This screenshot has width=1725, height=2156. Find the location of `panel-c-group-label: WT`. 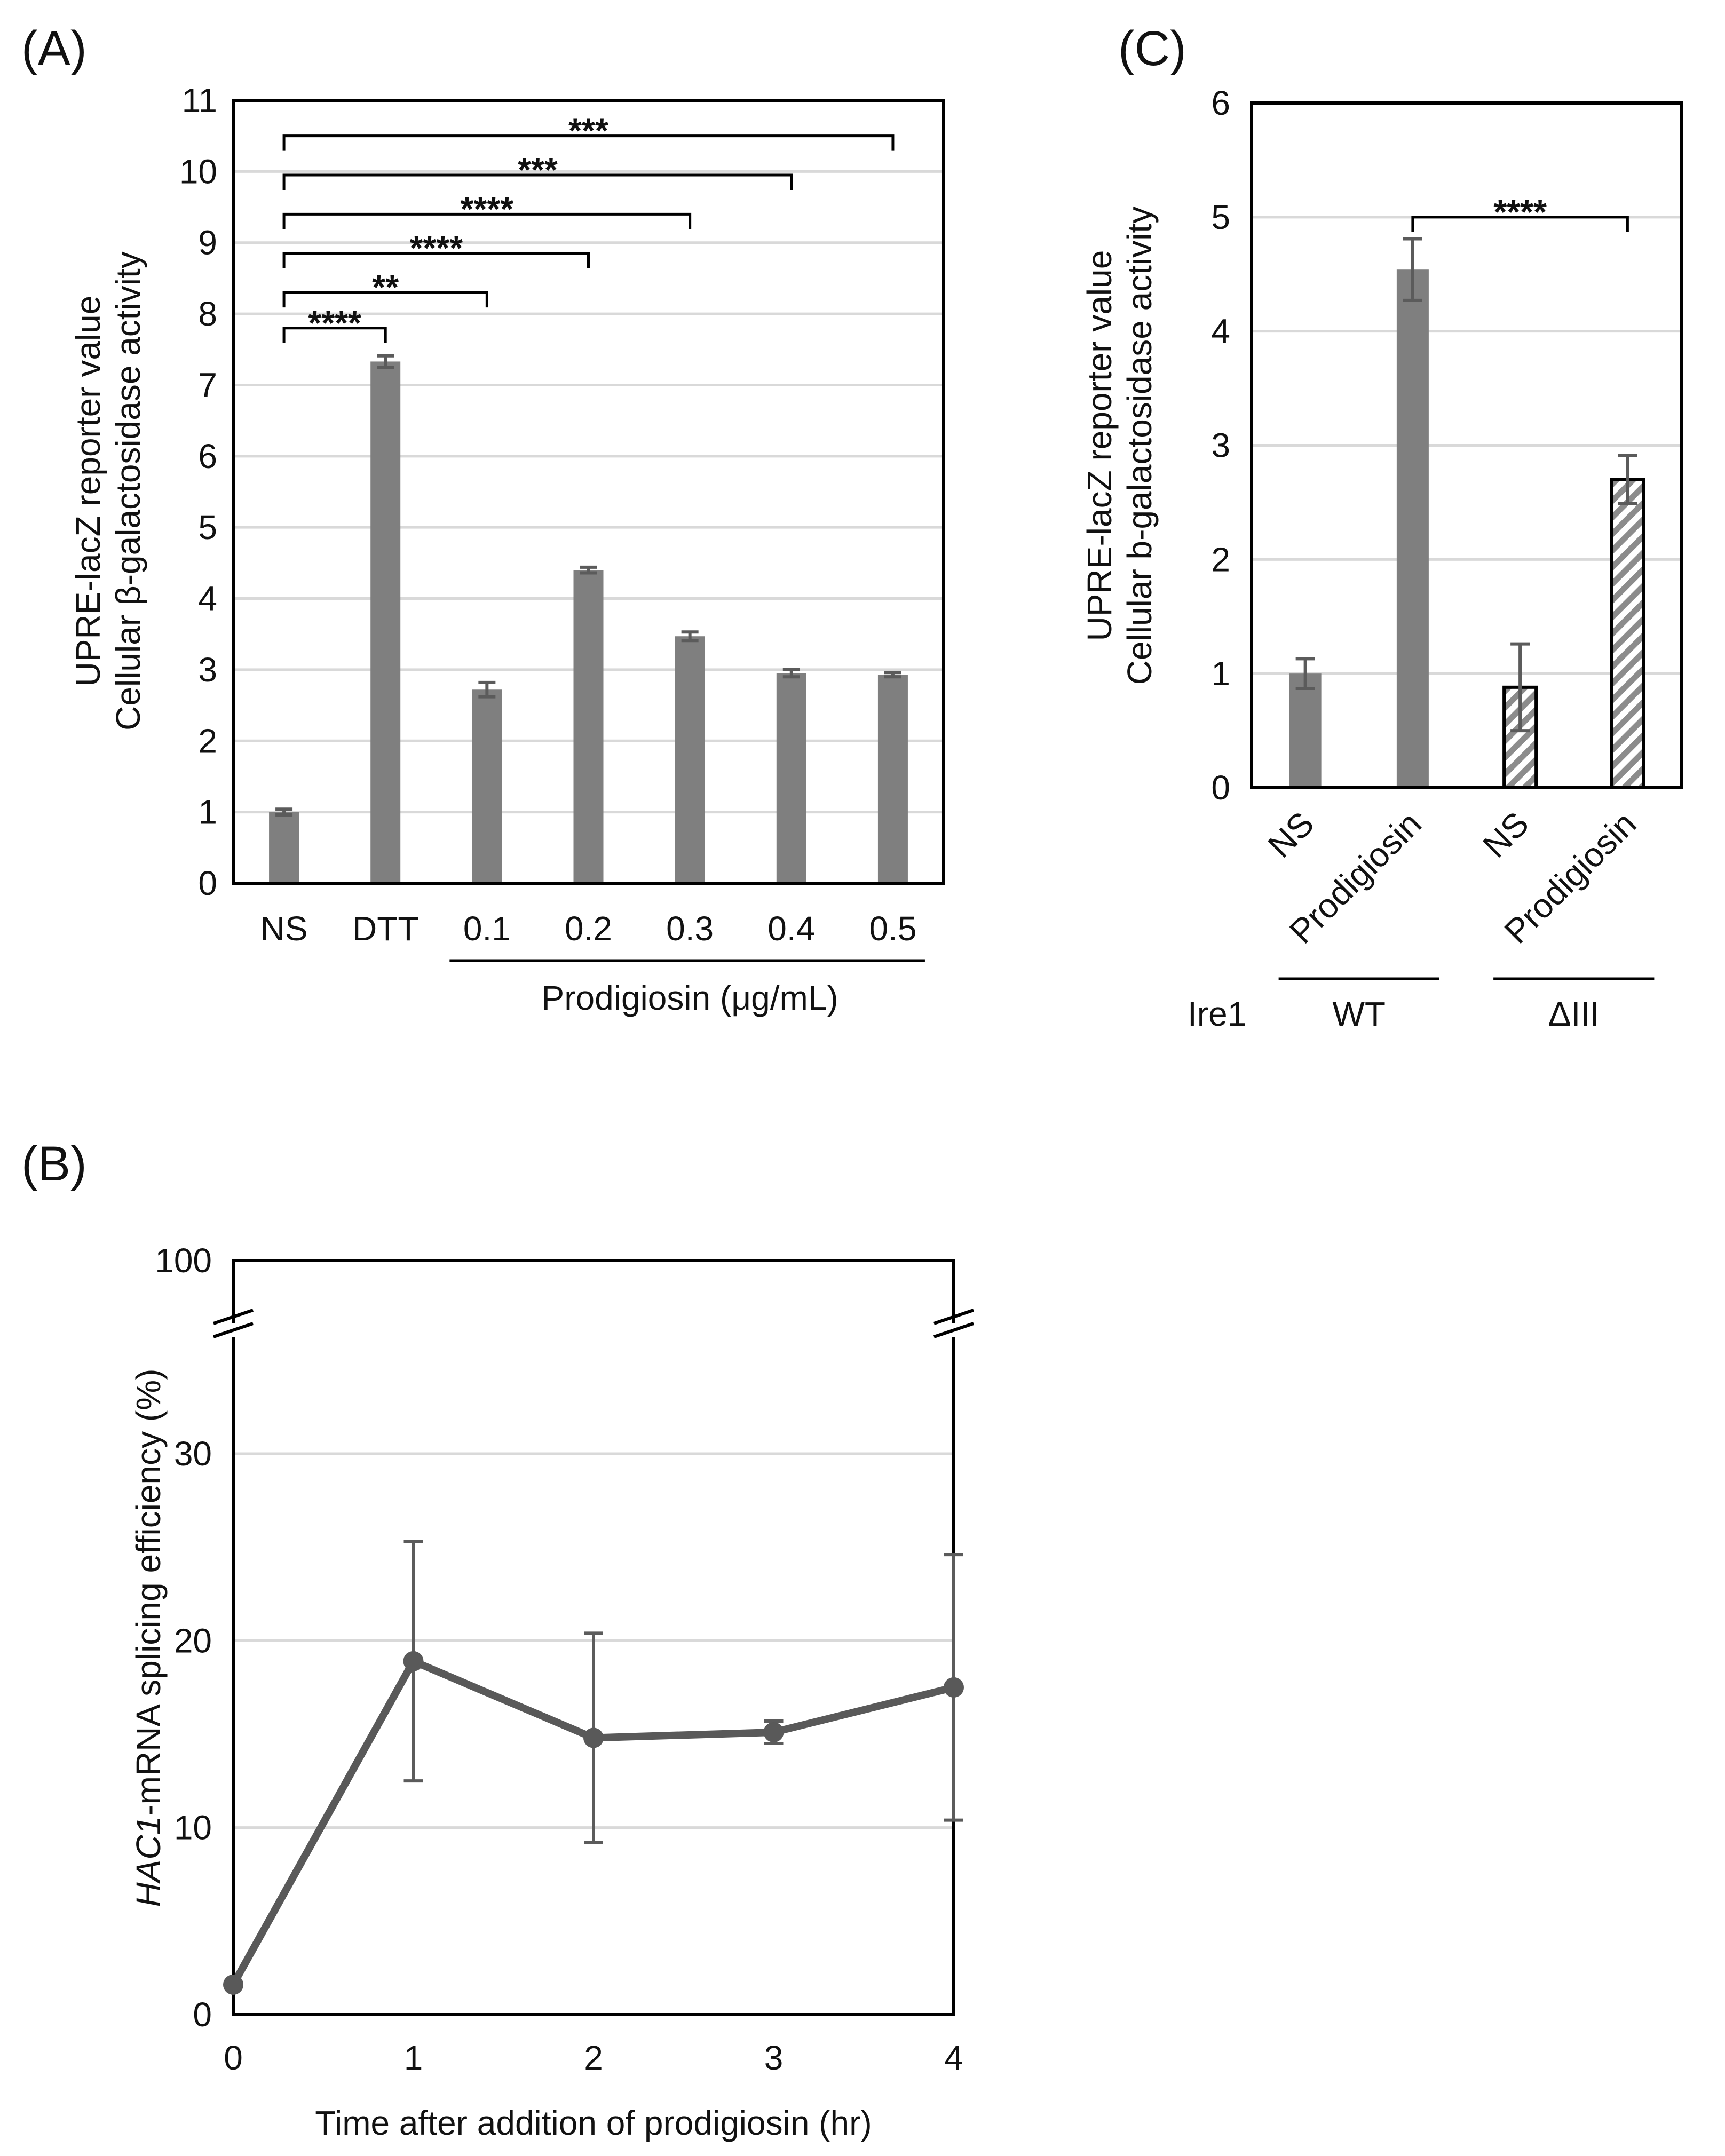

panel-c-group-label: WT is located at coordinates (1359, 1014).